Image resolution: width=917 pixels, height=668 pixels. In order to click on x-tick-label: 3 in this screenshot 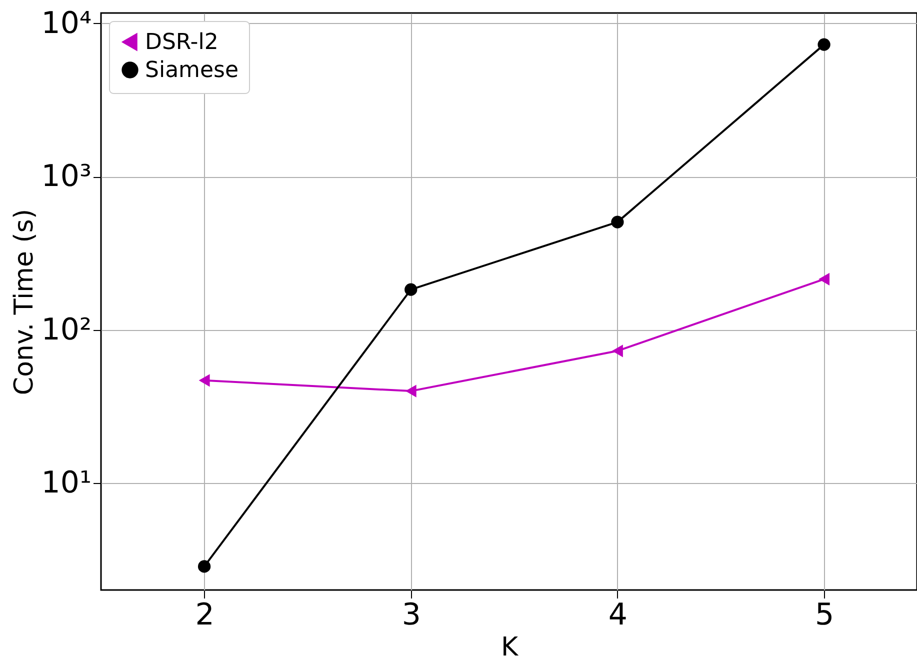, I will do `click(411, 615)`.